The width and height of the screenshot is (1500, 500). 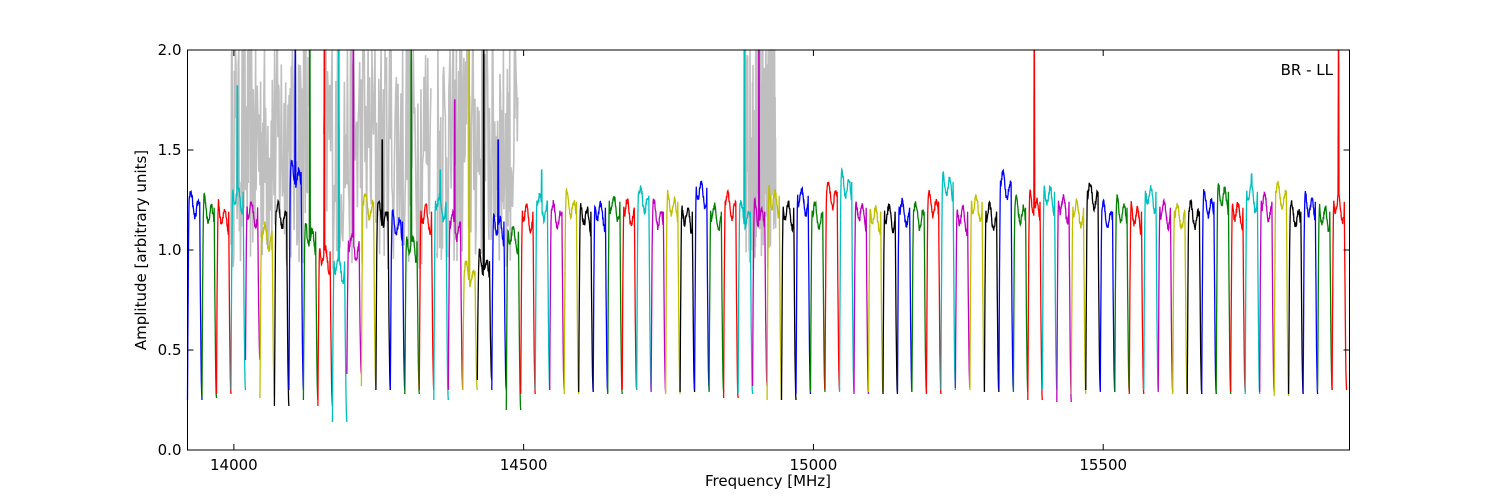 What do you see at coordinates (170, 250) in the screenshot?
I see `y-tick-label-2: 1.0` at bounding box center [170, 250].